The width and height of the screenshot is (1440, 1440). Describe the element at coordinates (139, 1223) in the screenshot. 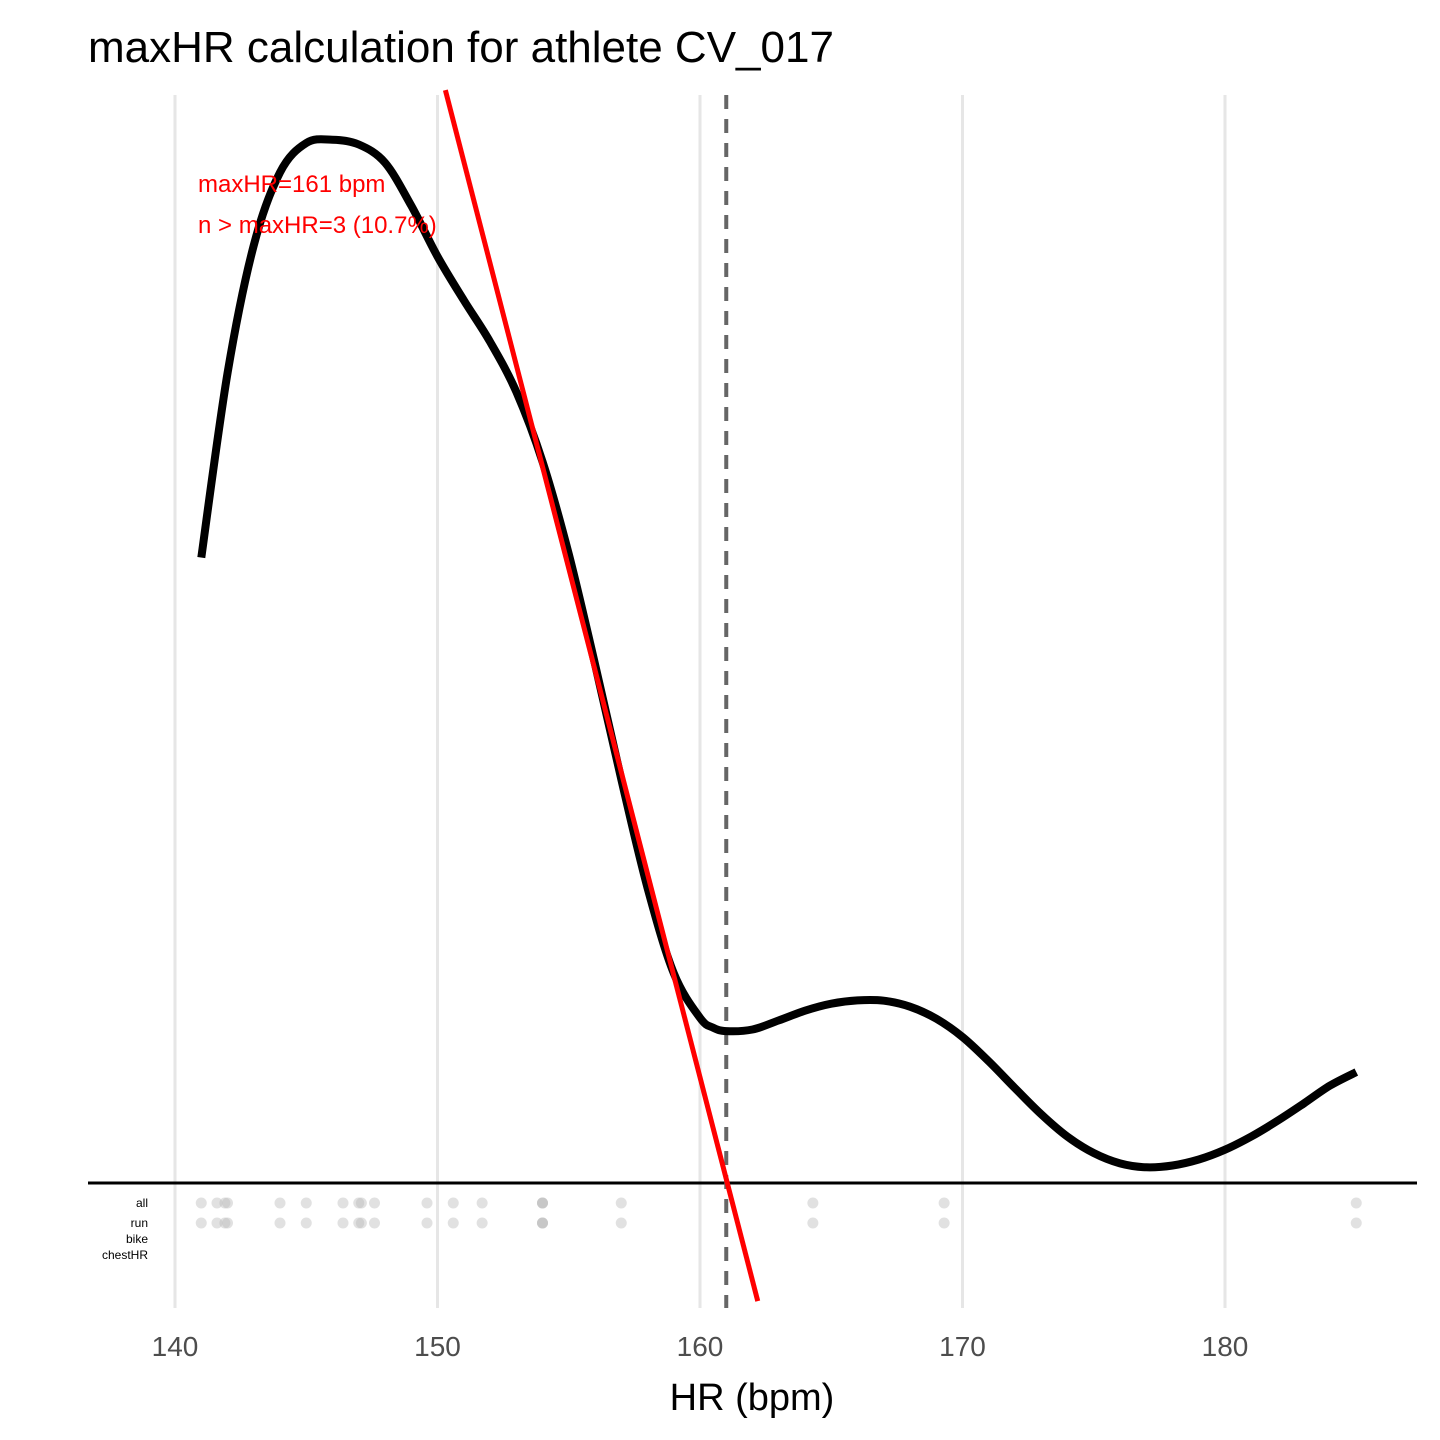

I see `rug-row-label-run: run` at that location.